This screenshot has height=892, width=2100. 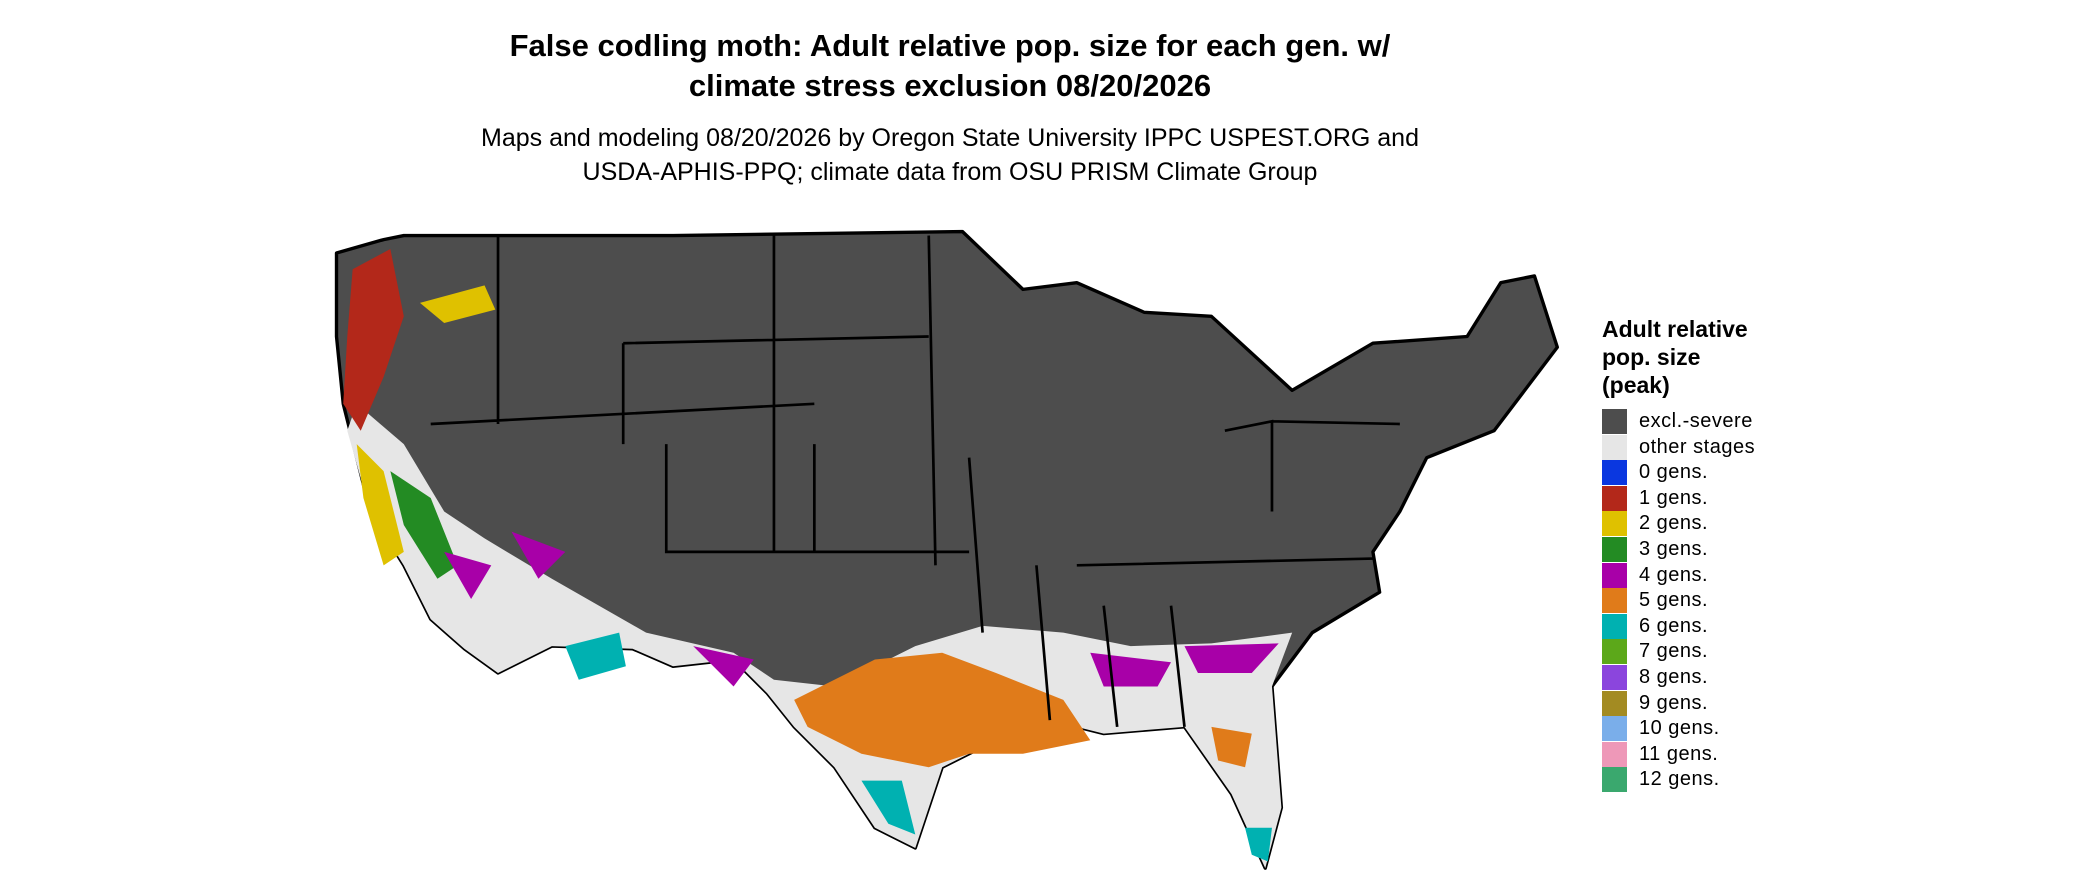 I want to click on legend-item: 8 gens., so click(x=1655, y=677).